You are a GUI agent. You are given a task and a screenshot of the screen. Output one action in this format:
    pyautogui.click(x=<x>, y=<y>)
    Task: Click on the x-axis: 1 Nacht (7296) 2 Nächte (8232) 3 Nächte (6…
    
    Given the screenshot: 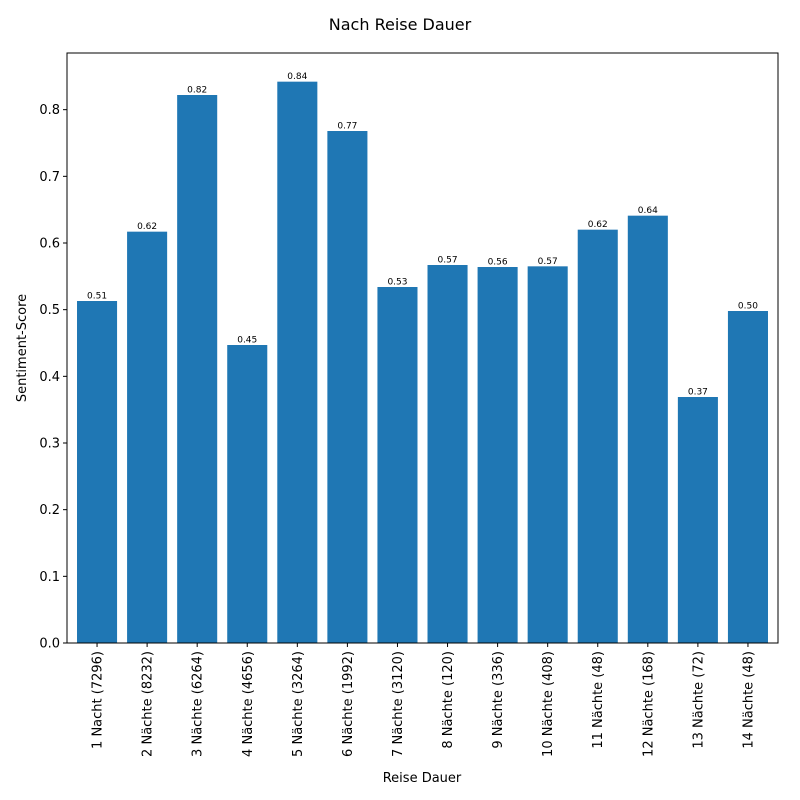 What is the action you would take?
    pyautogui.click(x=423, y=700)
    